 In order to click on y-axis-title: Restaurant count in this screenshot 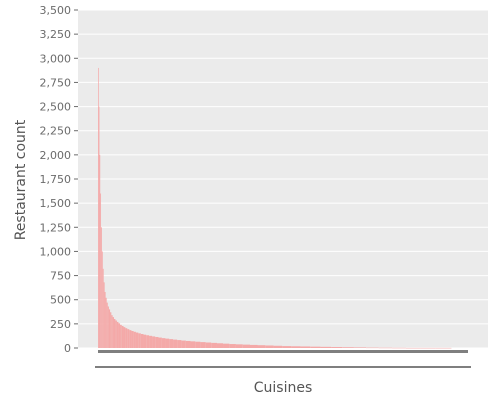, I will do `click(21, 179)`.